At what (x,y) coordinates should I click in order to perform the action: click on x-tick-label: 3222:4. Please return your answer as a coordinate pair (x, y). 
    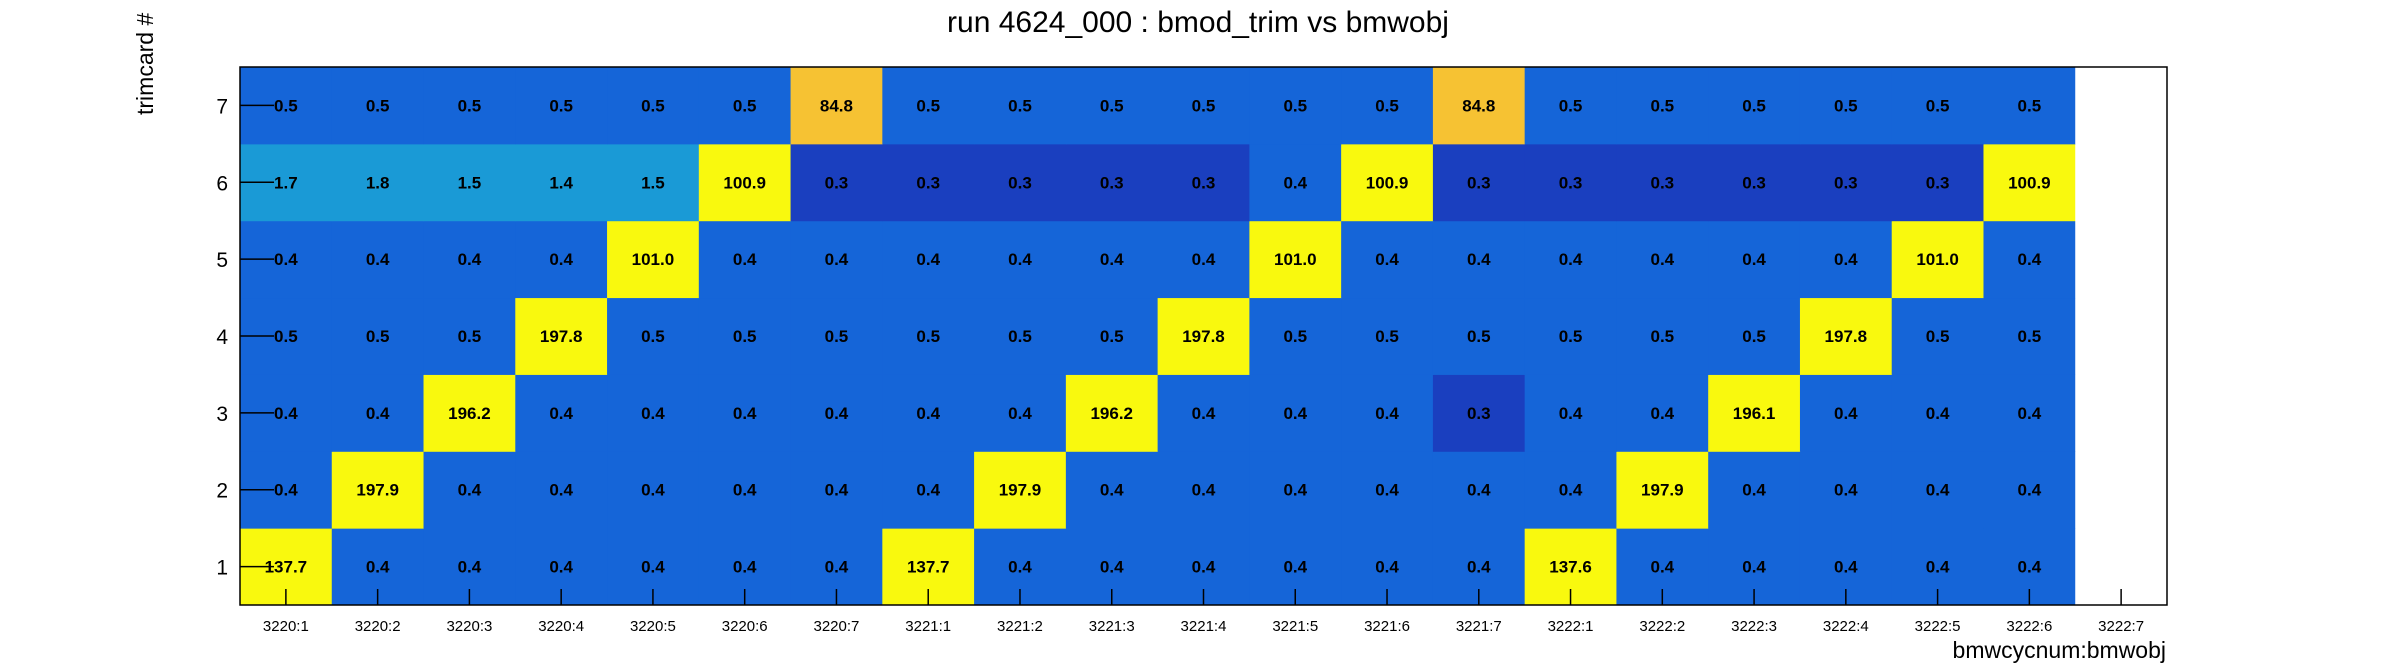
    Looking at the image, I should click on (1846, 626).